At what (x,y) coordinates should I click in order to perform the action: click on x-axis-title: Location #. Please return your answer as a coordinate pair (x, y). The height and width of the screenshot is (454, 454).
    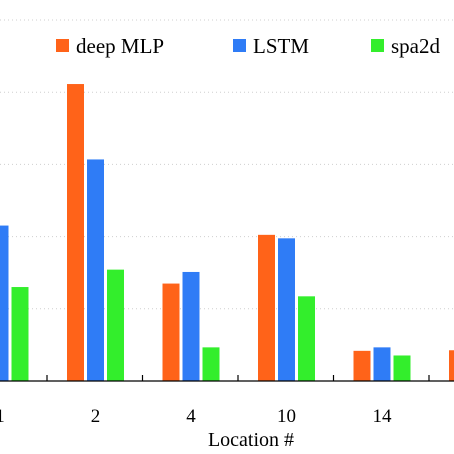
    Looking at the image, I should click on (251, 440).